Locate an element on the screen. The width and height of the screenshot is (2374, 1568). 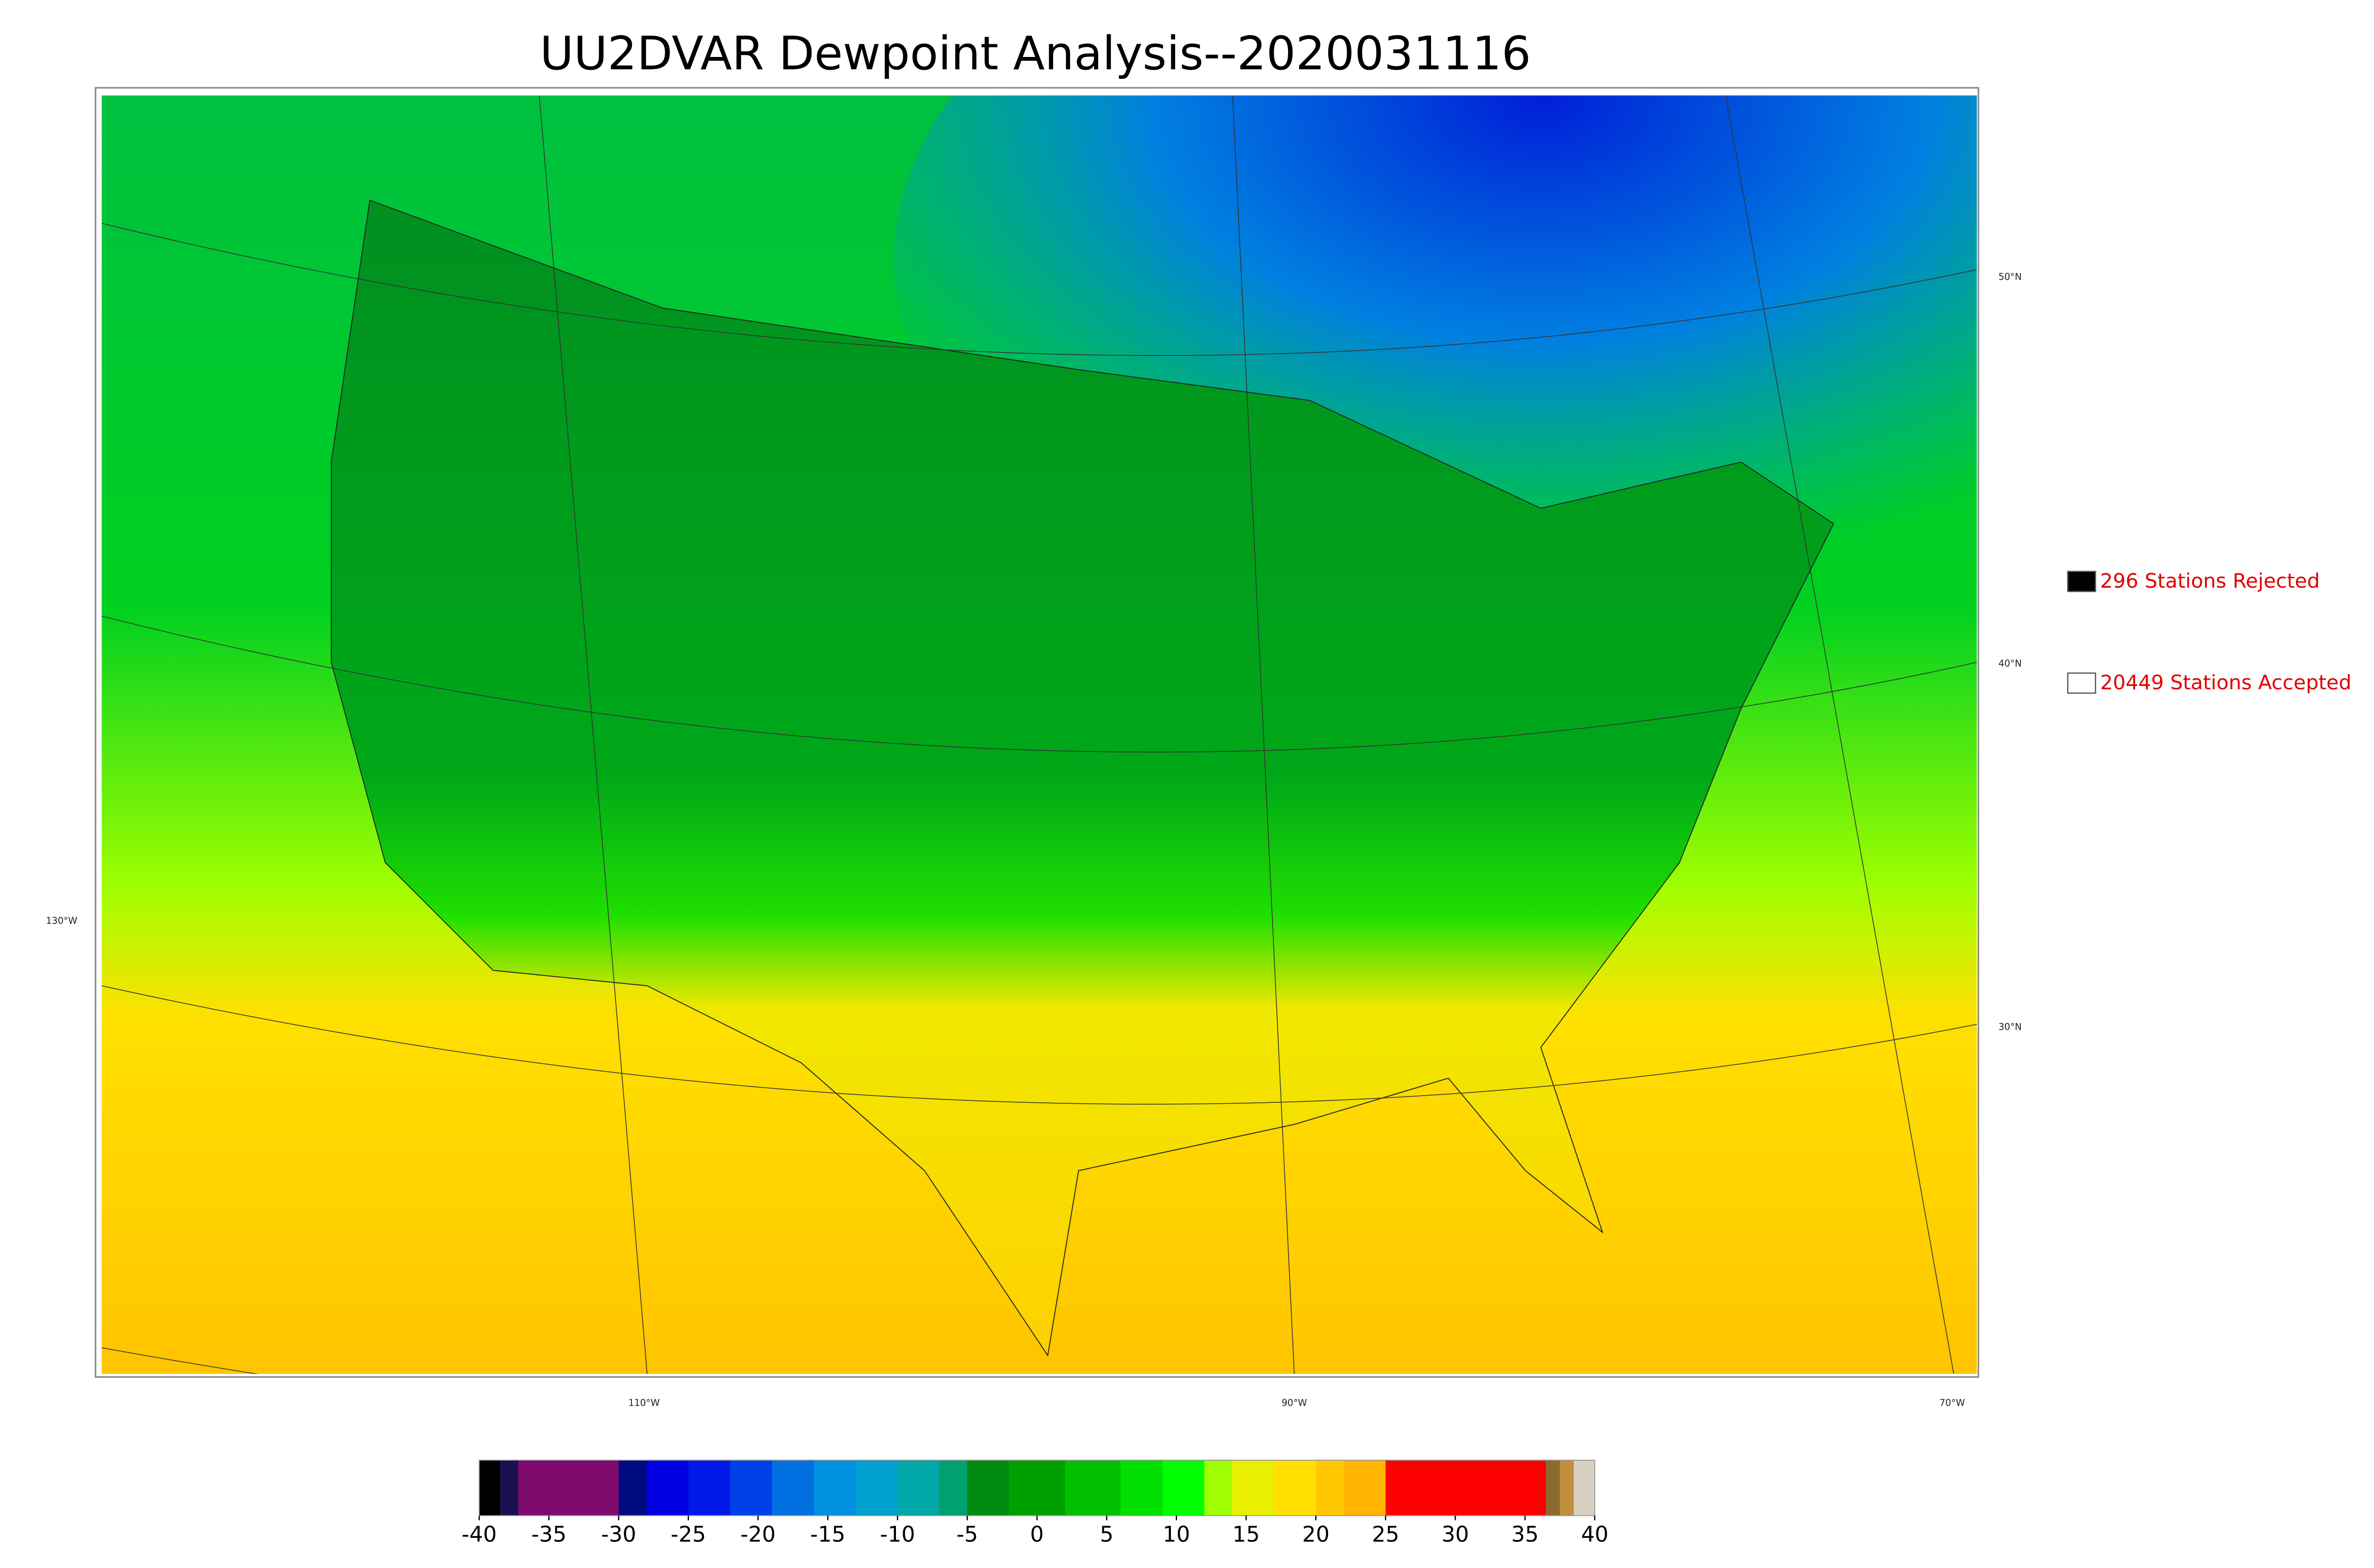
lat-label: 50°N is located at coordinates (2010, 277).